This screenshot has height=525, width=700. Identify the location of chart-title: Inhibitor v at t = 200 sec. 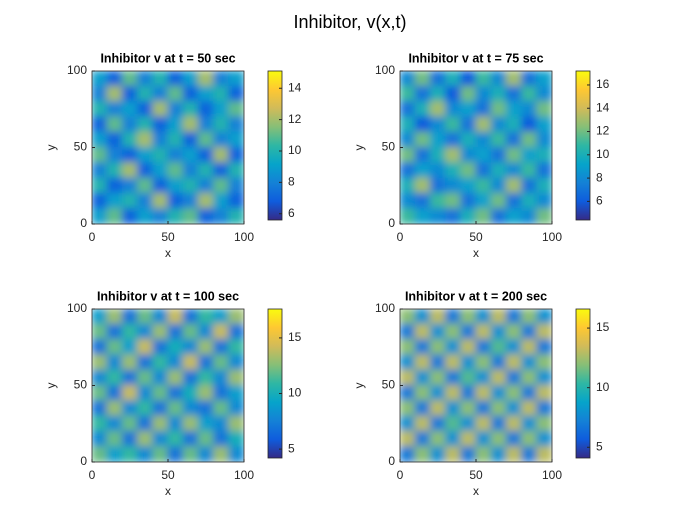
(476, 296).